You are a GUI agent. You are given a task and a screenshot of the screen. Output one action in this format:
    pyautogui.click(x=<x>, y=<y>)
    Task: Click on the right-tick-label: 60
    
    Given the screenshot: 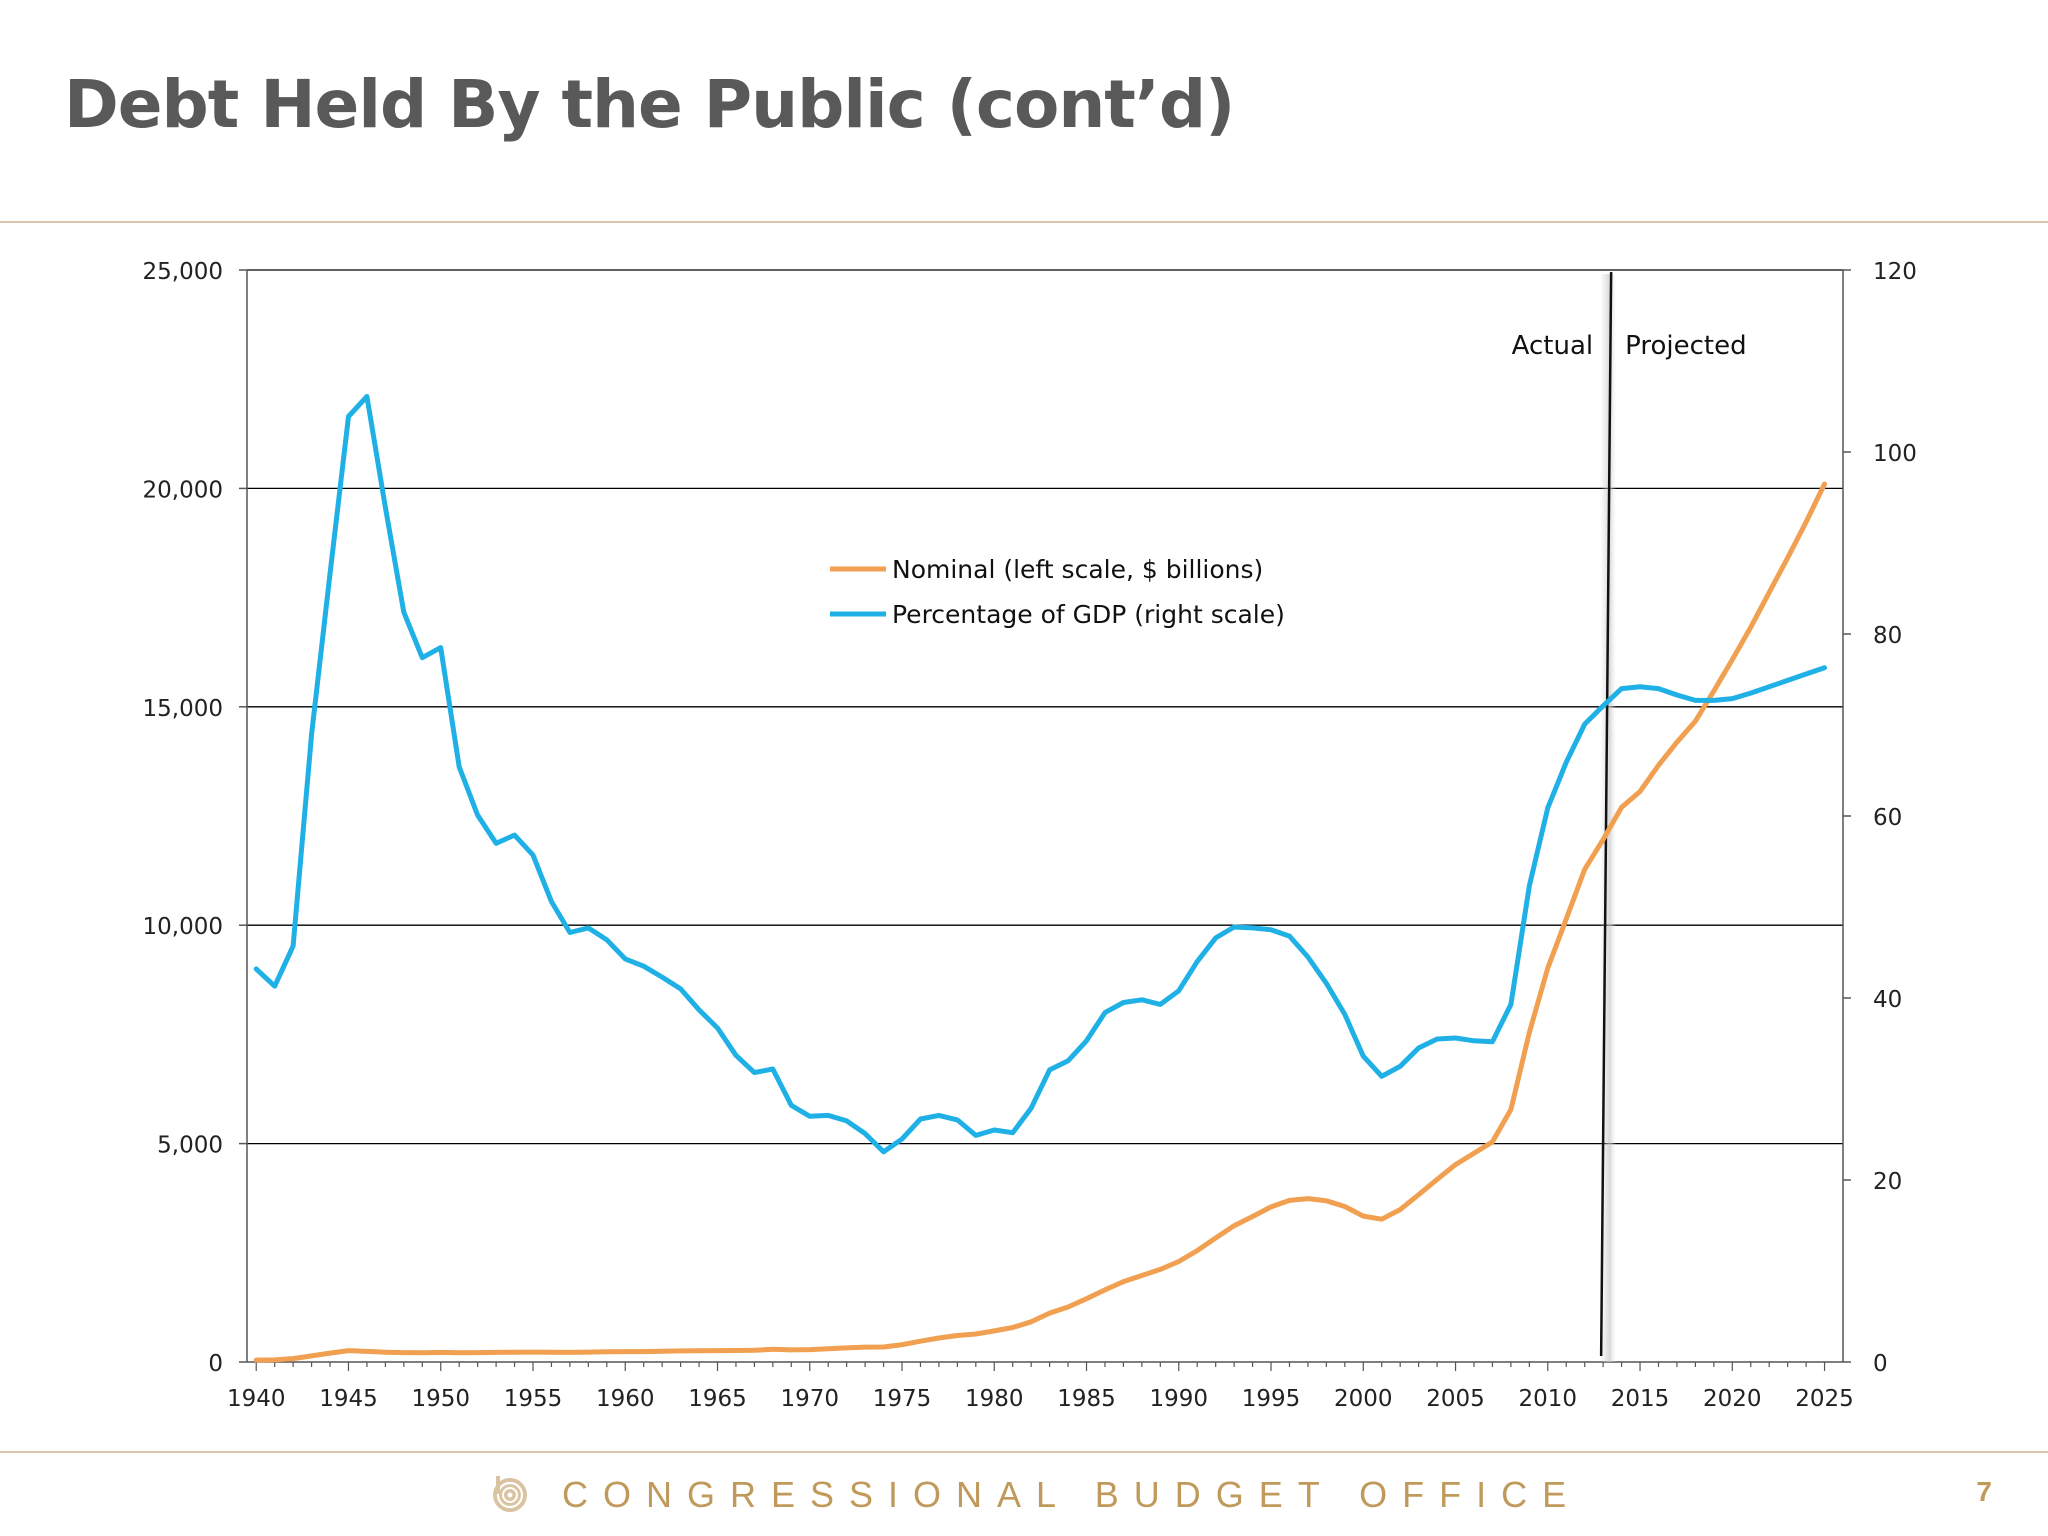 What is the action you would take?
    pyautogui.click(x=1887, y=818)
    